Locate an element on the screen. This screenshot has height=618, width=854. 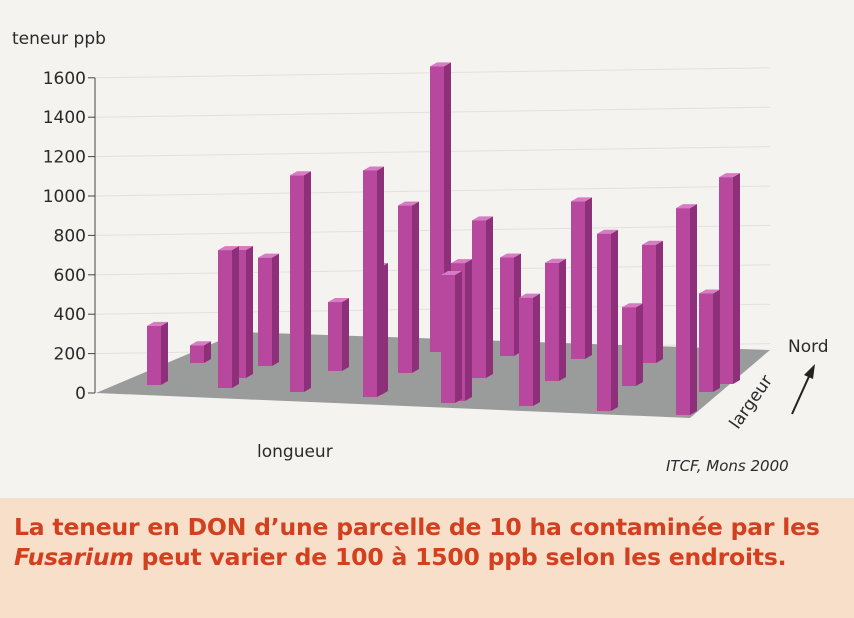
y-axis: 0 200 400 600 800 1000 1200 1400 1600 is located at coordinates (69, 236).